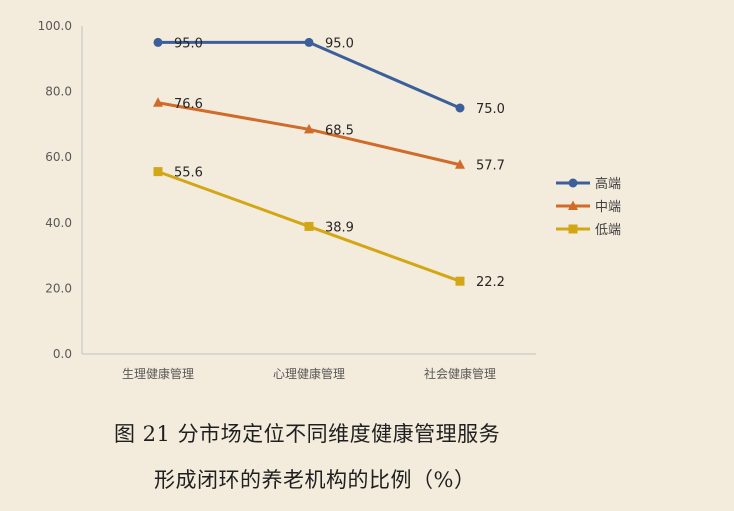 The width and height of the screenshot is (734, 511). Describe the element at coordinates (608, 230) in the screenshot. I see `legend-label-3: 低端` at that location.